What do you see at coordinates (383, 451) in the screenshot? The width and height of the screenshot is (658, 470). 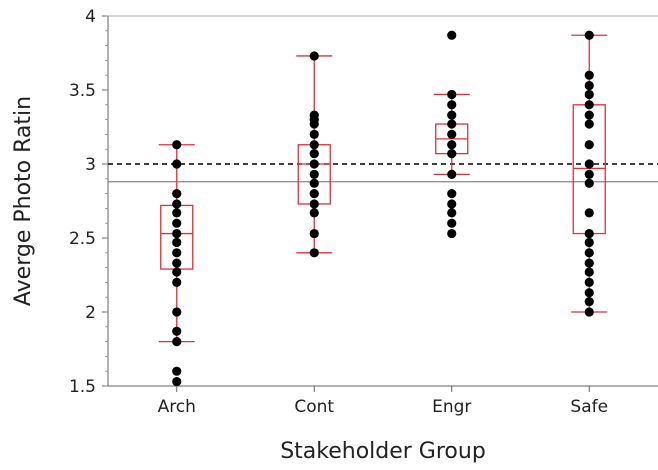 I see `x-axis-title: Stakeholder Group` at bounding box center [383, 451].